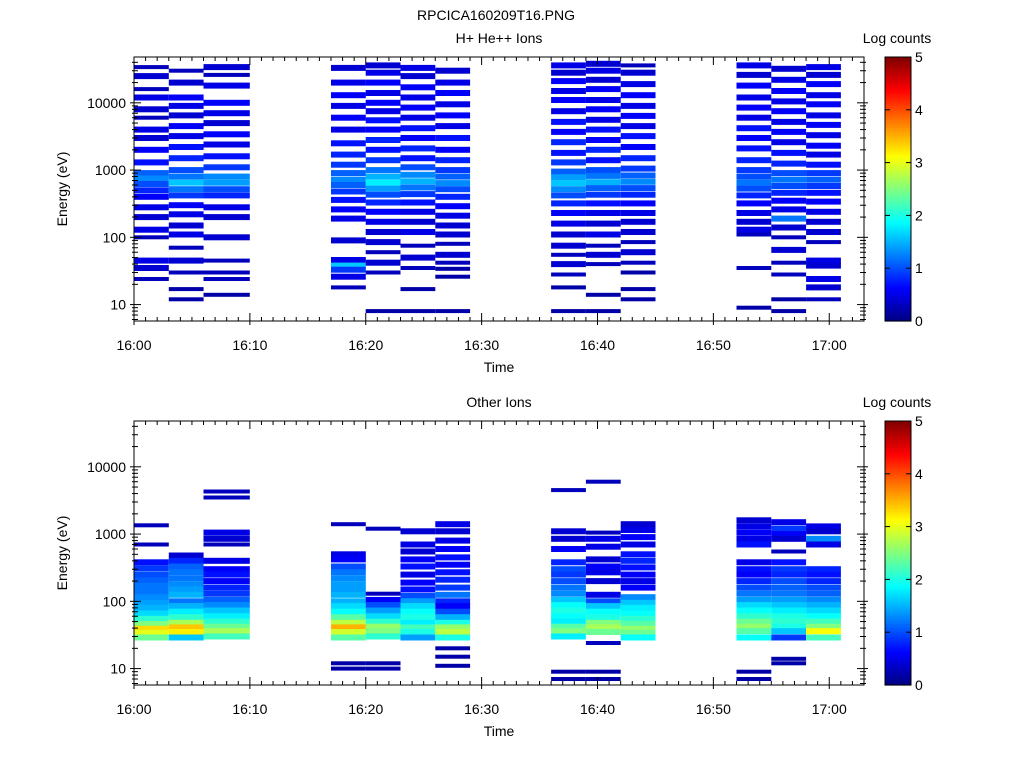  Describe the element at coordinates (365, 345) in the screenshot. I see `x-tick-label: 16:20` at that location.